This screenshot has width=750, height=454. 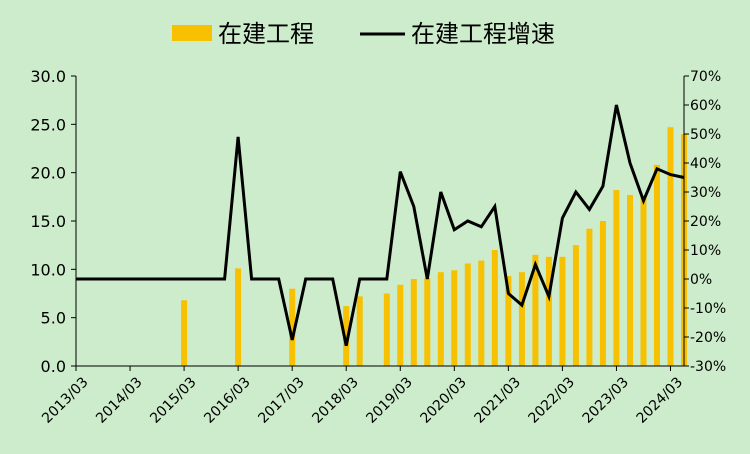 What do you see at coordinates (389, 400) in the screenshot?
I see `x-tick-label: 2019/03` at bounding box center [389, 400].